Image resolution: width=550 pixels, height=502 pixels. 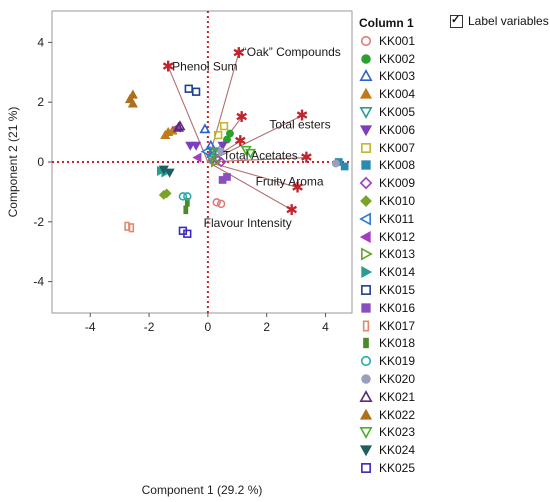 What do you see at coordinates (397, 129) in the screenshot?
I see `legend-label: KK006` at bounding box center [397, 129].